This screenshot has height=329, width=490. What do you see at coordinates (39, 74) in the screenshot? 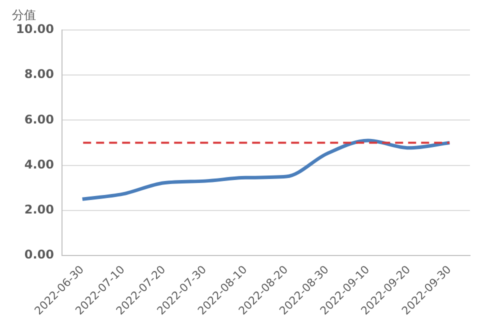
I see `y-tick-label: 8.00` at bounding box center [39, 74].